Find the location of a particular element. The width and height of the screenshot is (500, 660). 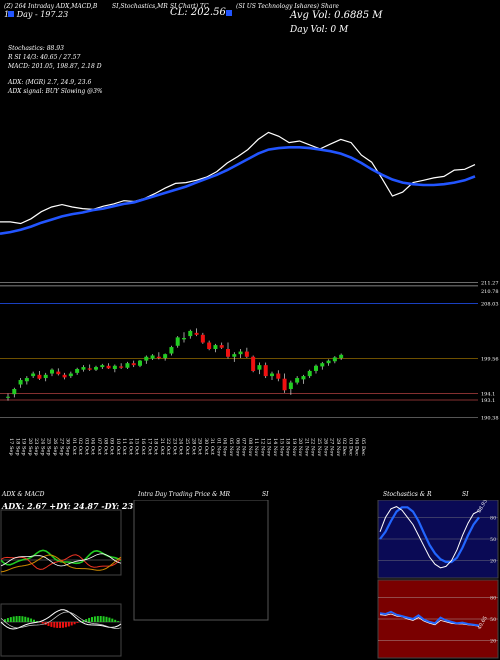

rsi-line is located at coordinates (429, 618).